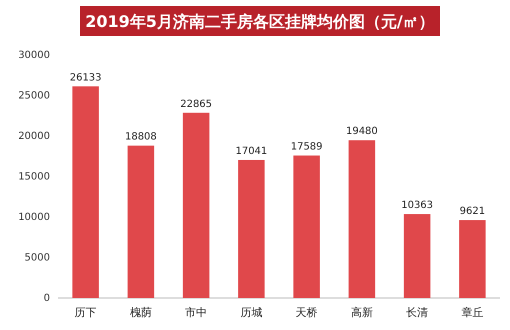 This screenshot has width=510, height=330. I want to click on x-tick-label: 历城, so click(251, 312).